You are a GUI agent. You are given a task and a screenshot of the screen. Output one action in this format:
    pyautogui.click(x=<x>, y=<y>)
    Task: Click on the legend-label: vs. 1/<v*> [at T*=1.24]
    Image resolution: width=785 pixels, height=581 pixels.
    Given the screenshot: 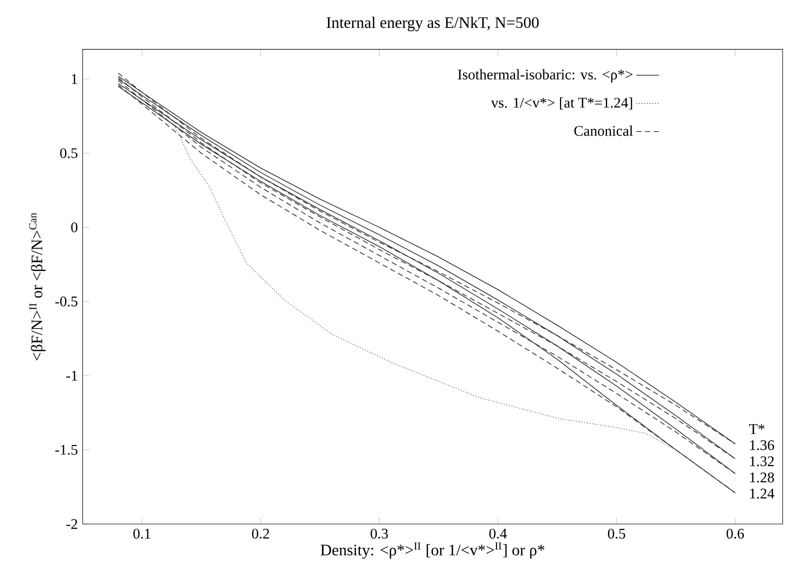 What is the action you would take?
    pyautogui.click(x=561, y=103)
    